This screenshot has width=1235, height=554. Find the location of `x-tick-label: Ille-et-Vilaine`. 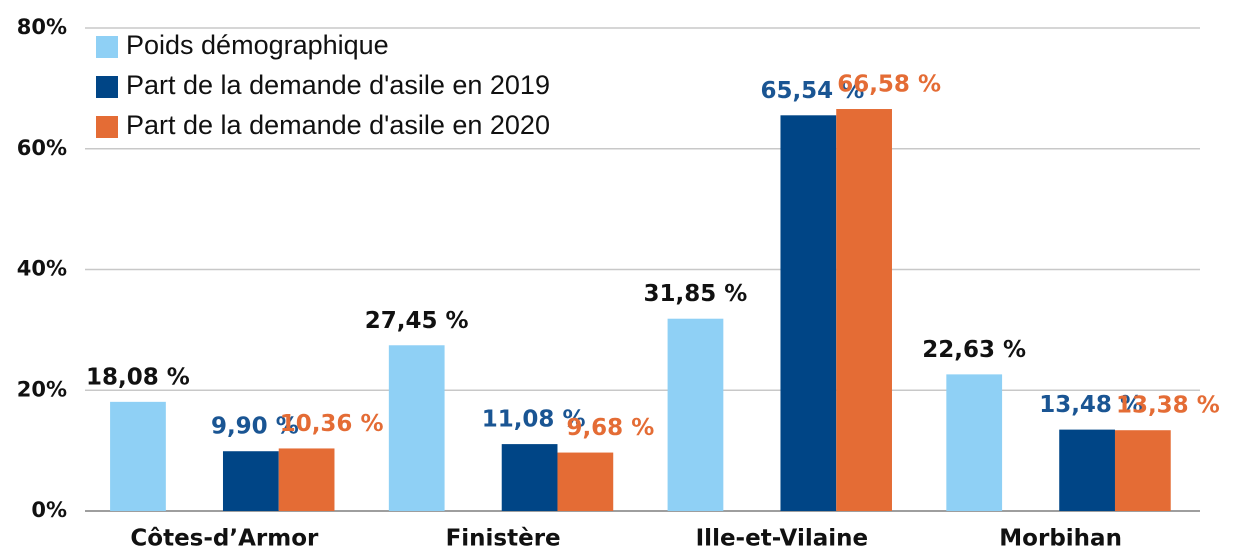

x-tick-label: Ille-et-Vilaine is located at coordinates (782, 539).